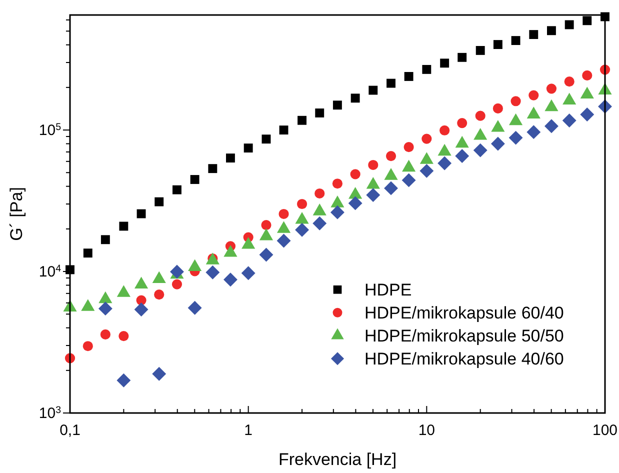 The image size is (619, 473). Describe the element at coordinates (16, 214) in the screenshot. I see `y-axis-title: G´ [Pa]` at that location.